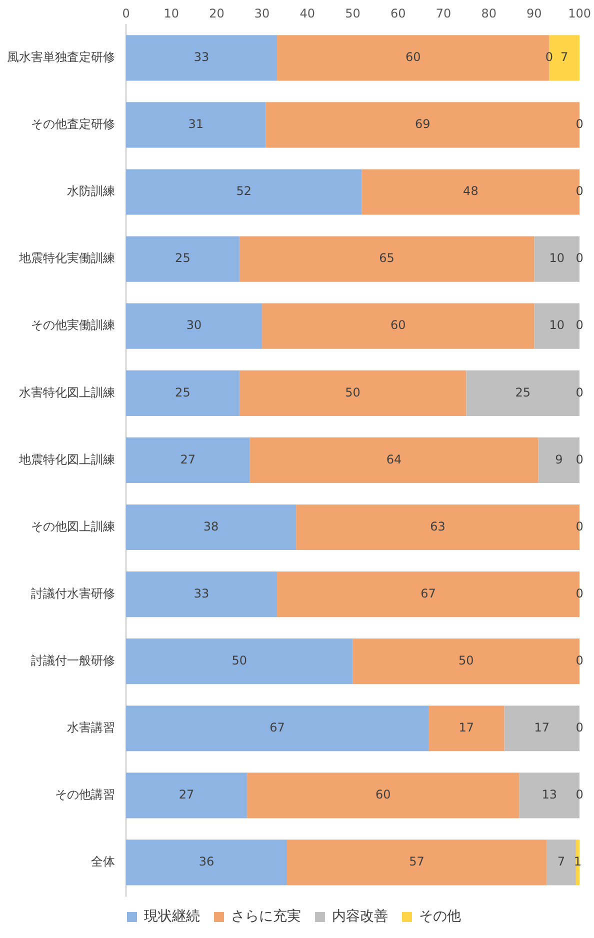 Image resolution: width=594 pixels, height=938 pixels. I want to click on x-tick-label: 70, so click(444, 13).